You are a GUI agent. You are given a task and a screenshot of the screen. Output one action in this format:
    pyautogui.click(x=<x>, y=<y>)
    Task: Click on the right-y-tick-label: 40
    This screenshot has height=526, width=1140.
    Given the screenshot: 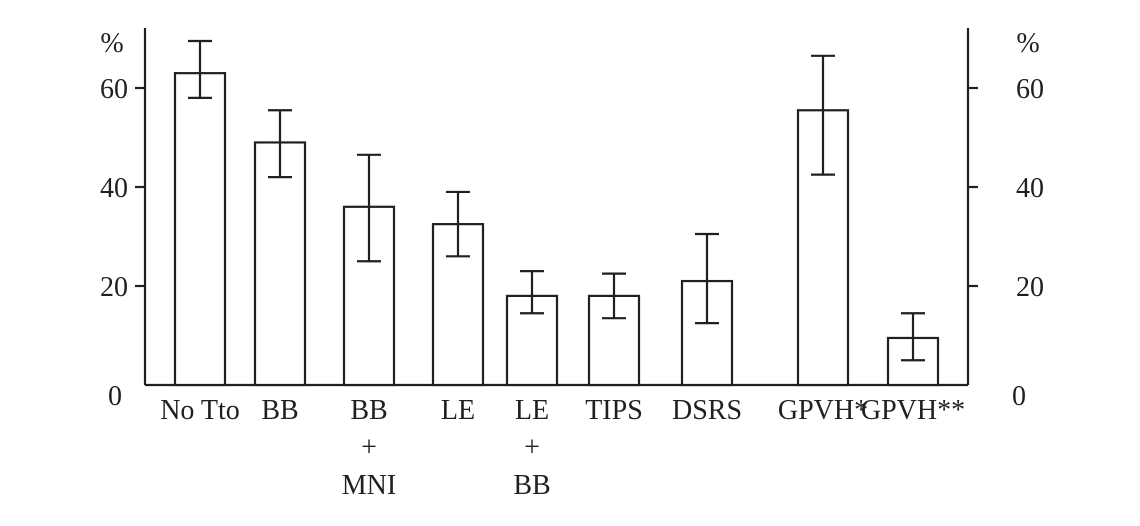 What is the action you would take?
    pyautogui.click(x=1030, y=188)
    